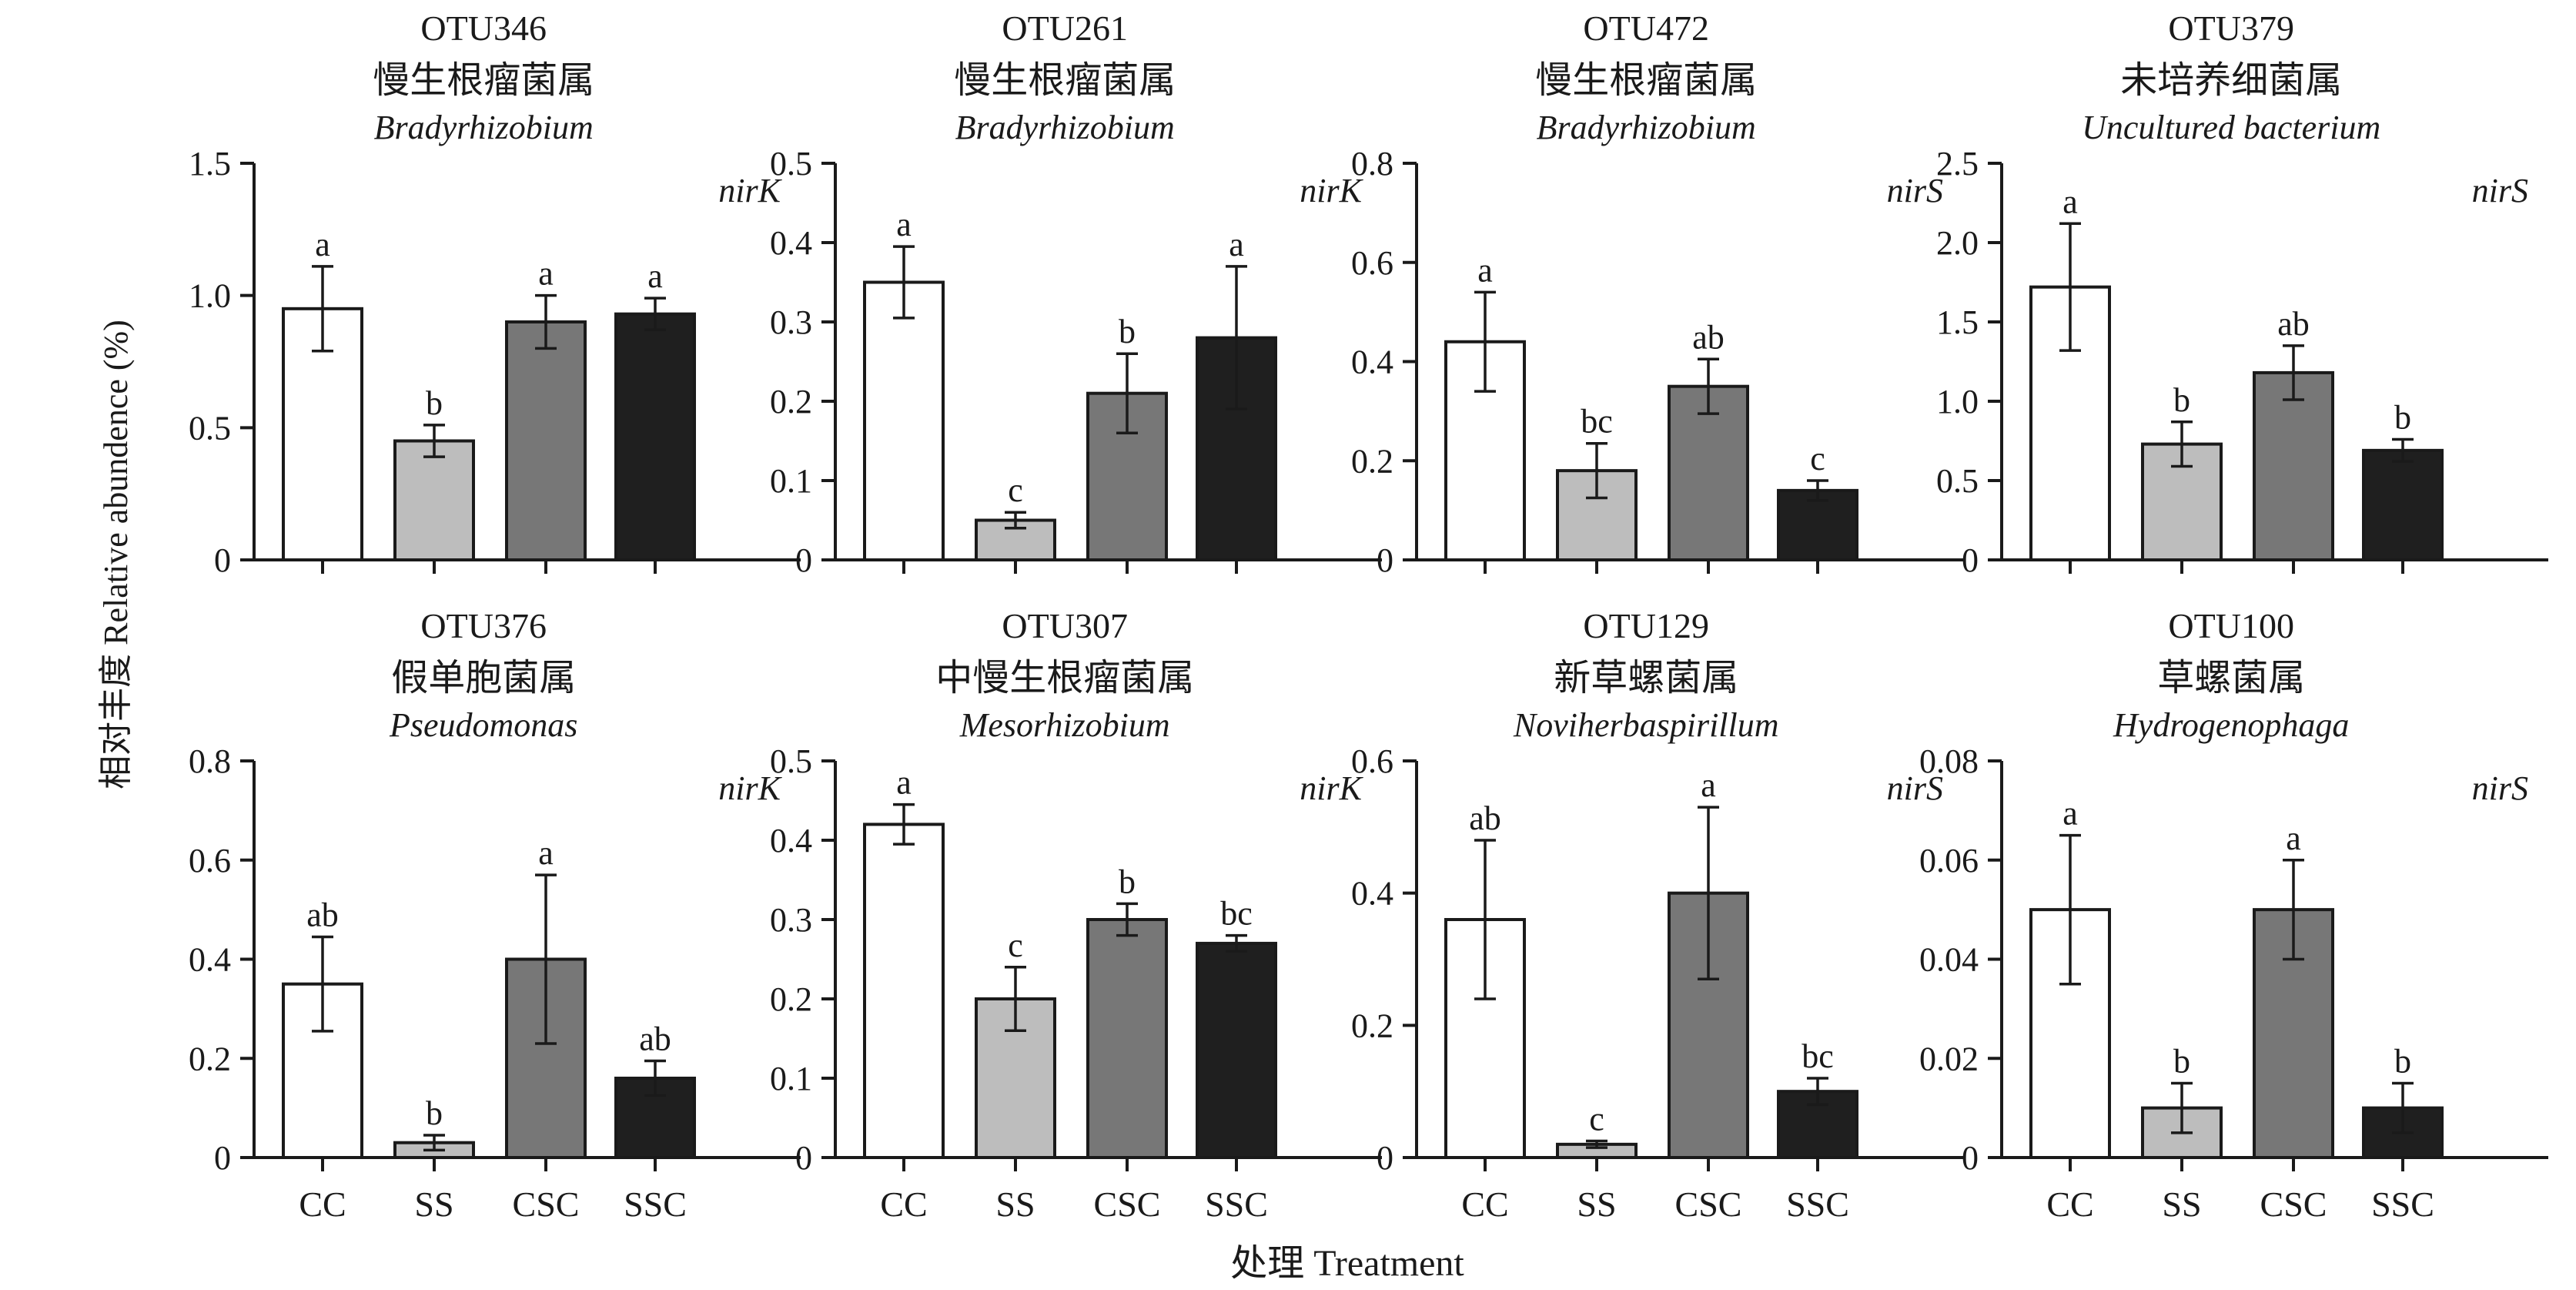  I want to click on y-tick-label: 2.5, so click(1958, 164).